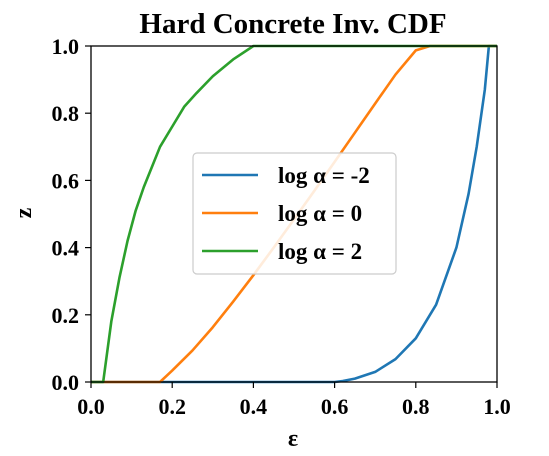 This screenshot has width=549, height=456. Describe the element at coordinates (66, 46) in the screenshot. I see `y-tick-label: 1.0` at that location.